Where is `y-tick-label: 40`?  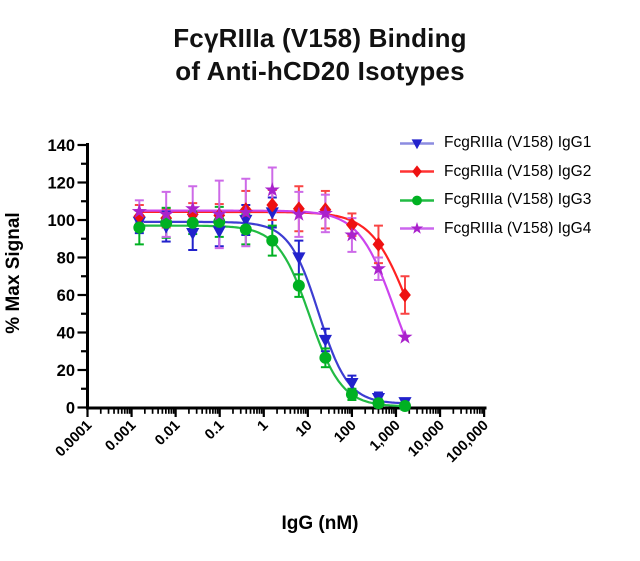
y-tick-label: 40 is located at coordinates (66, 334).